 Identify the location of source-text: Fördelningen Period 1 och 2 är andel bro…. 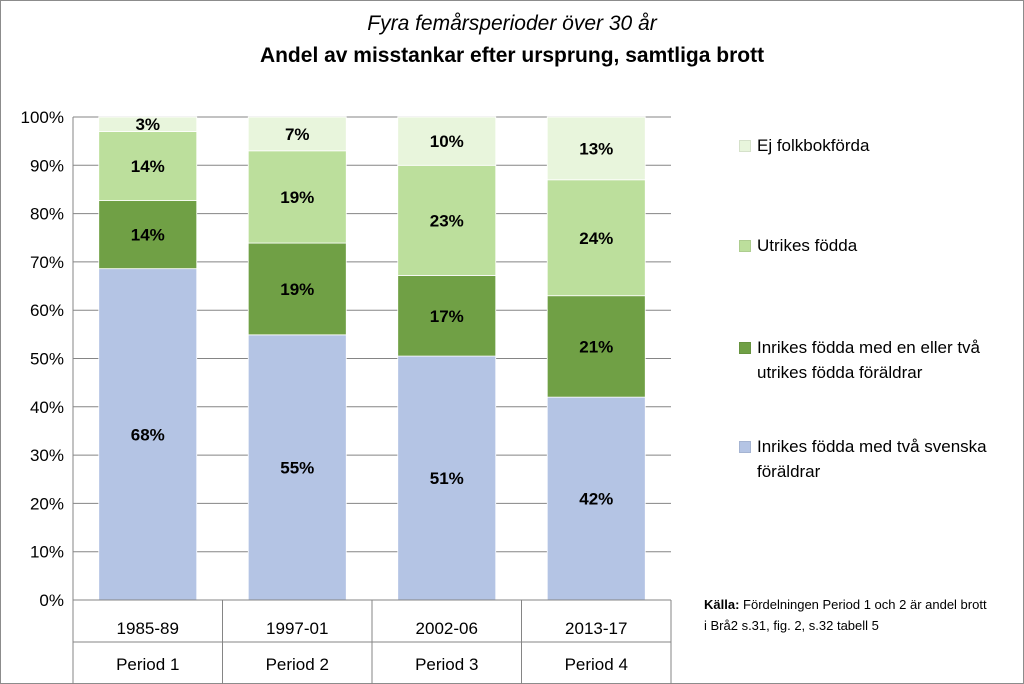
(863, 604).